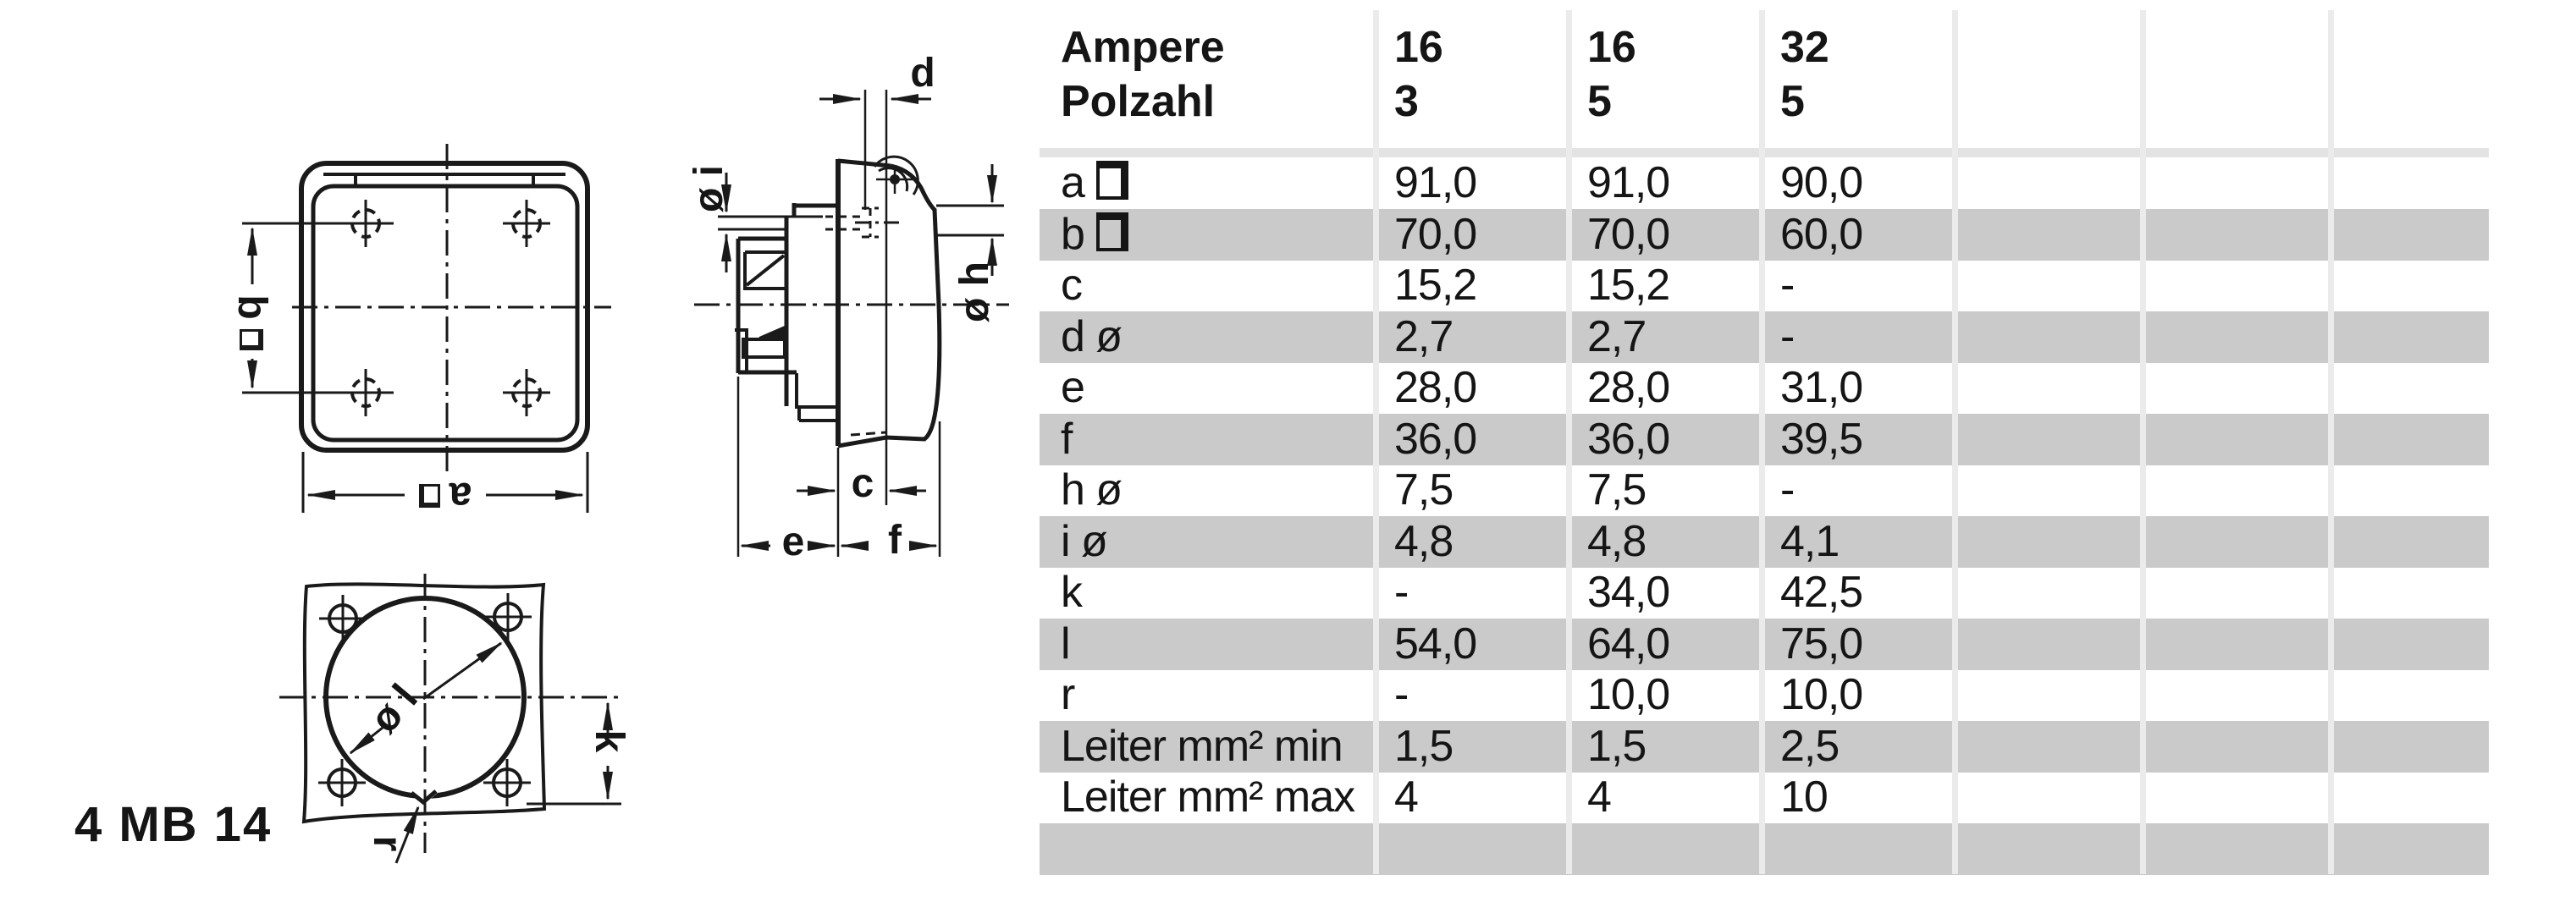 The image size is (2576, 902). I want to click on dim-label-f: f, so click(895, 540).